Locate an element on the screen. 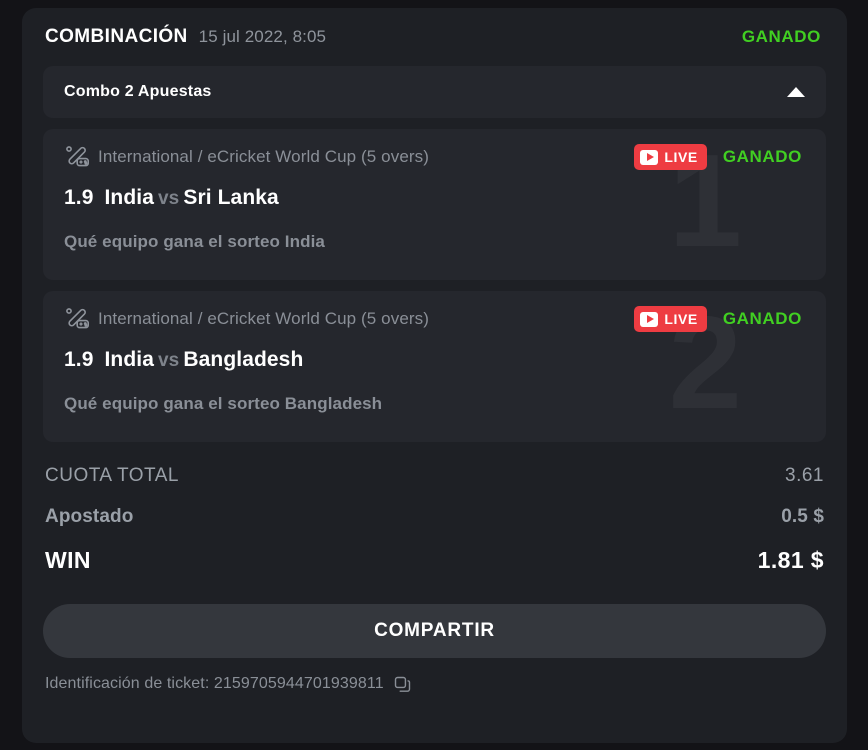 Image resolution: width=868 pixels, height=750 pixels. bet-match: 1.9 India vs Bangladesh is located at coordinates (434, 360).